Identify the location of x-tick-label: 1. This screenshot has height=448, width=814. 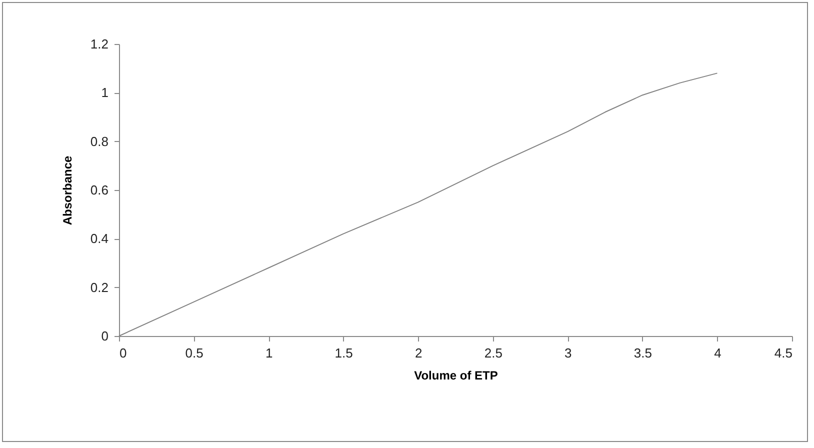
(269, 353).